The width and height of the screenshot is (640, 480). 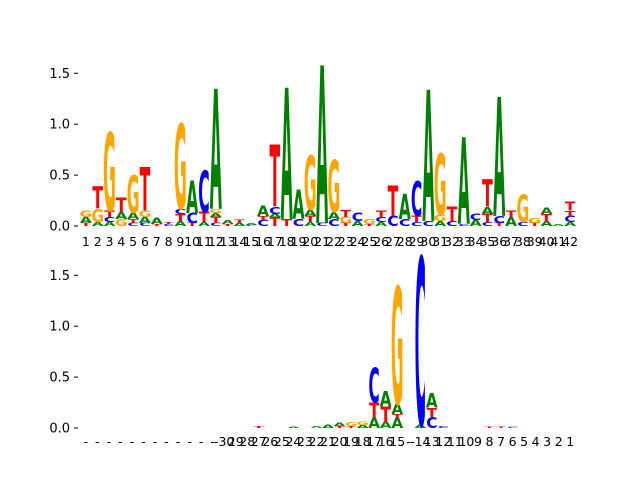 What do you see at coordinates (310, 241) in the screenshot?
I see `position-label: 20` at bounding box center [310, 241].